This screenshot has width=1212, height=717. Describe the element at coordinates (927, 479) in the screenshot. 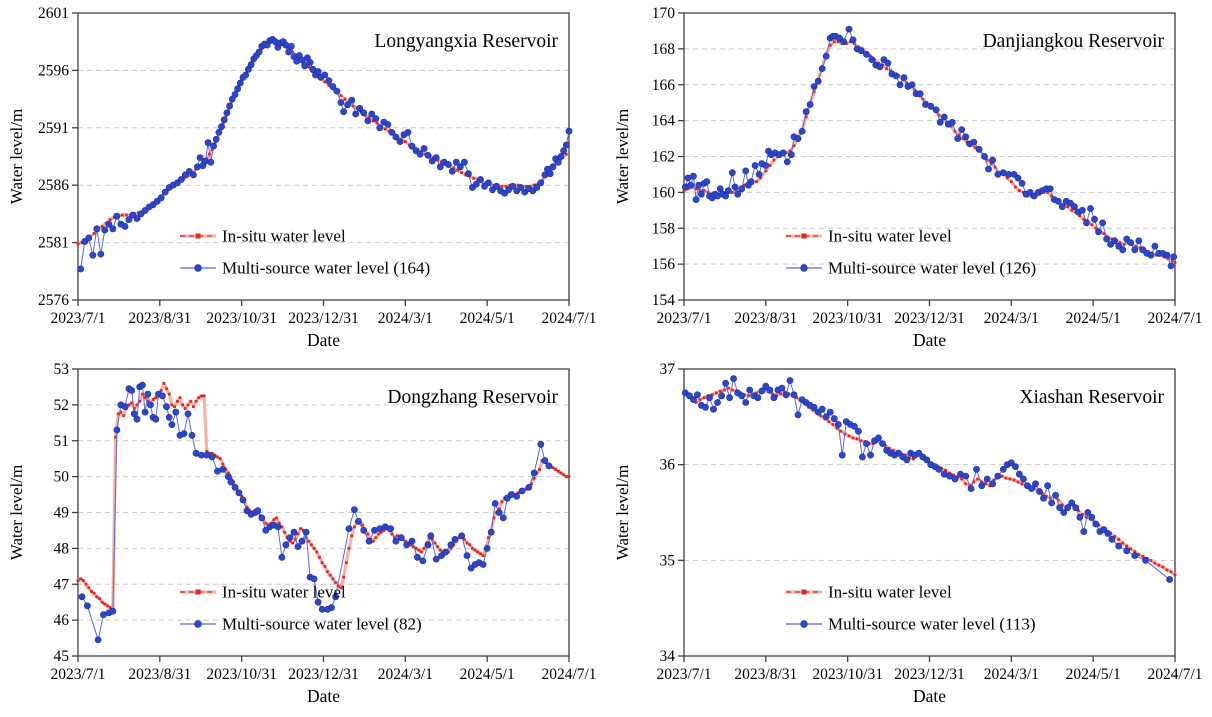

I see `multisource-line` at that location.